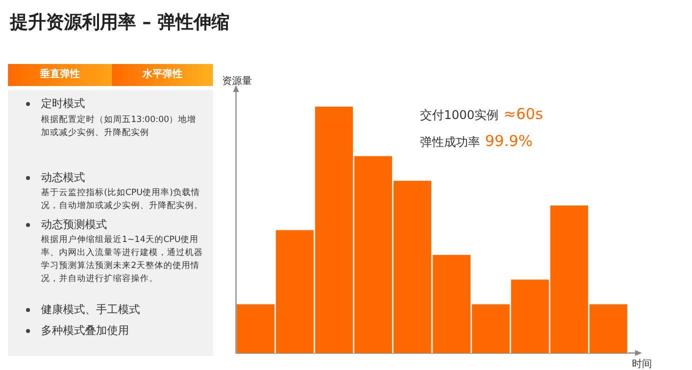 The width and height of the screenshot is (692, 370). What do you see at coordinates (162, 75) in the screenshot?
I see `text: 水平弹性` at bounding box center [162, 75].